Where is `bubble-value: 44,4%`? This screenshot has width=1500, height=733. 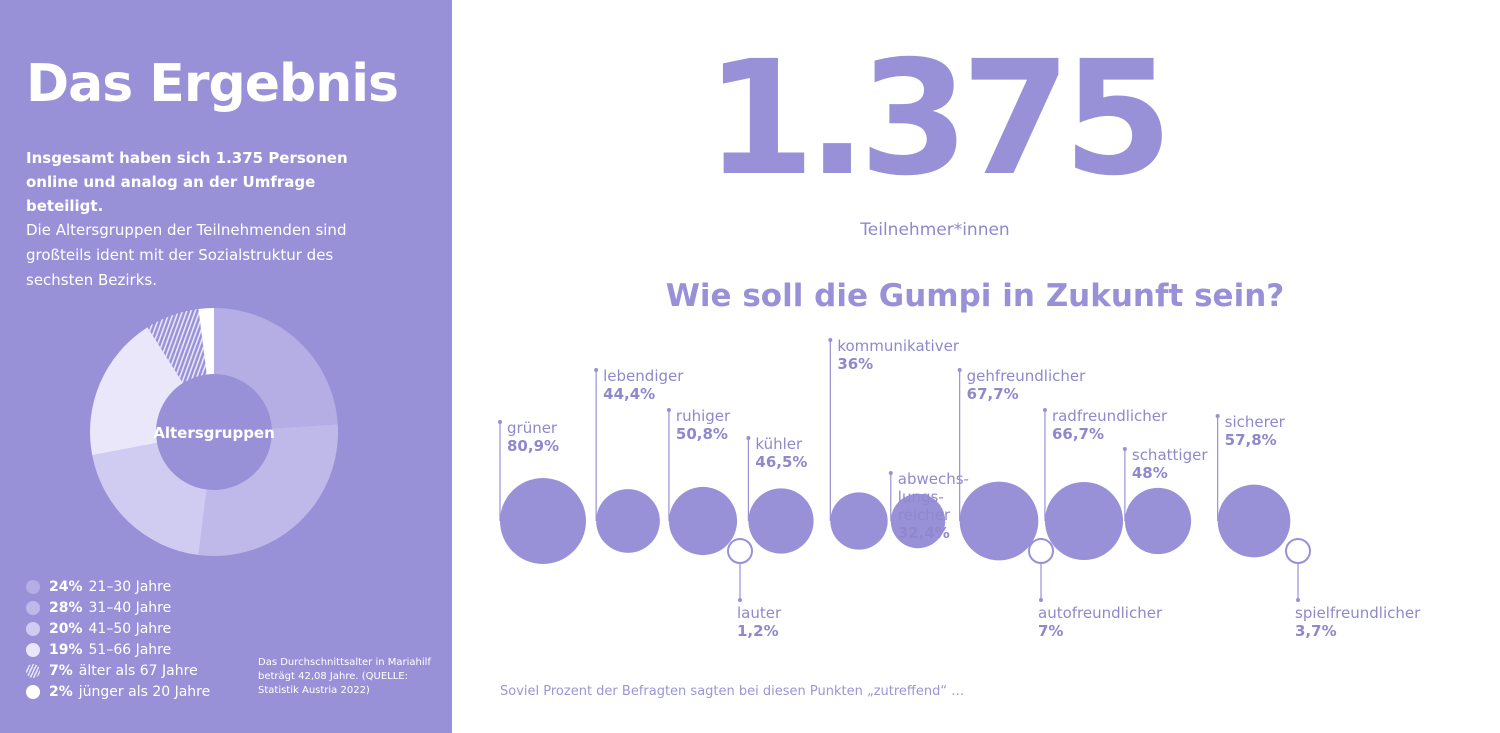 bubble-value: 44,4% is located at coordinates (629, 394).